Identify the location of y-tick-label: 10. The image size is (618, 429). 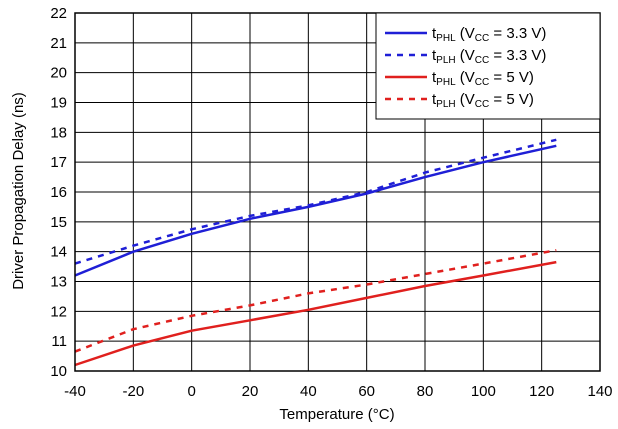
(58, 371).